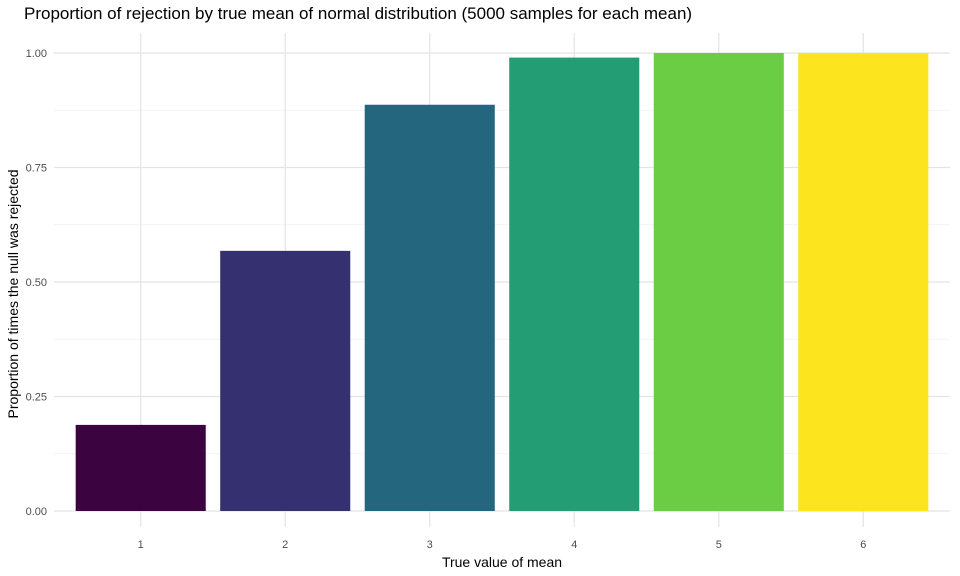  I want to click on x-axis-title: True value of mean, so click(502, 562).